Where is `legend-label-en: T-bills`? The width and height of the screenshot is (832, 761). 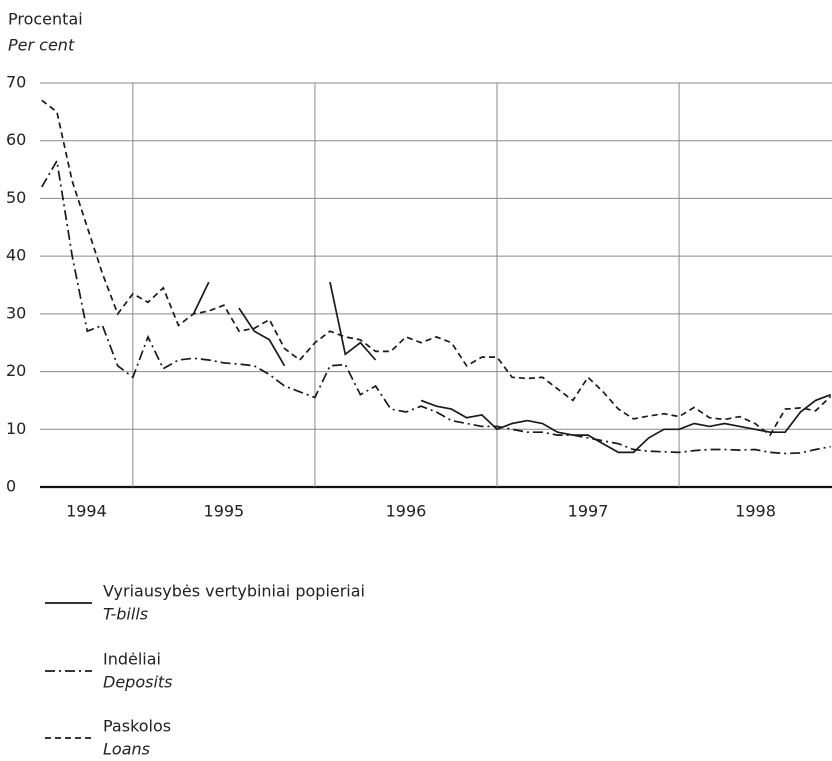
legend-label-en: T-bills is located at coordinates (125, 614).